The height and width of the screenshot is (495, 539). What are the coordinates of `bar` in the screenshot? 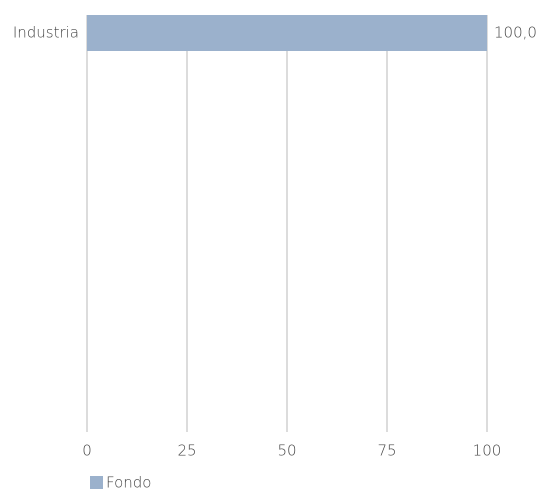 It's located at (287, 33).